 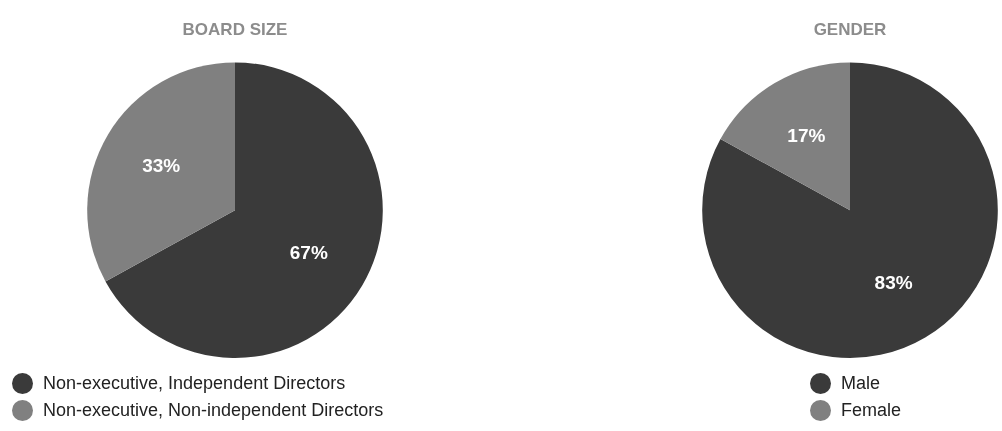 I want to click on legend-label: Non-executive, Independent Directors, so click(x=194, y=383).